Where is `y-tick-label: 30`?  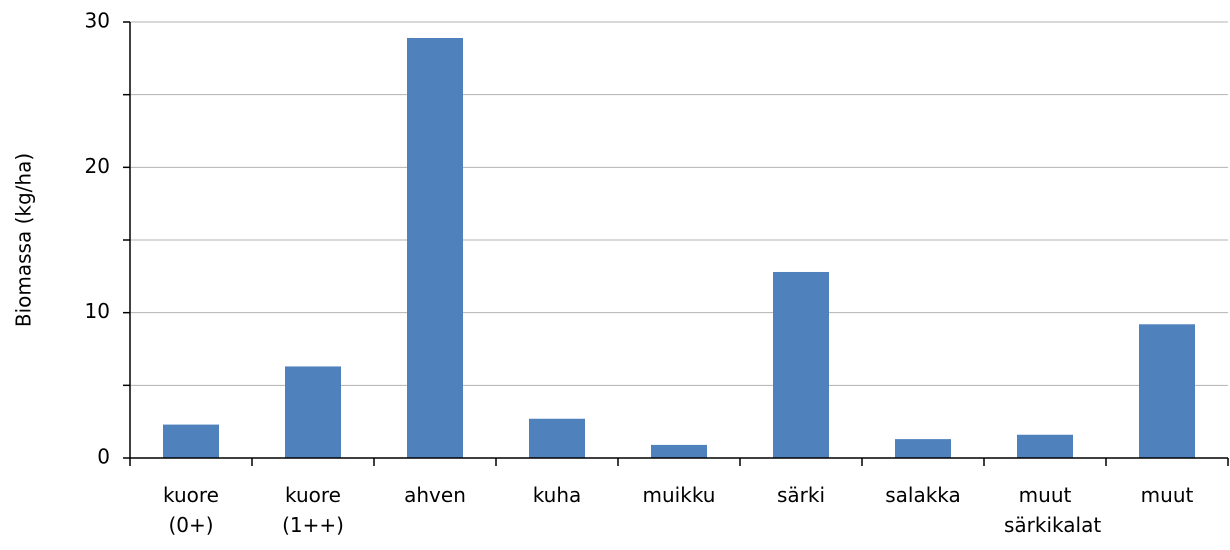 y-tick-label: 30 is located at coordinates (97, 21).